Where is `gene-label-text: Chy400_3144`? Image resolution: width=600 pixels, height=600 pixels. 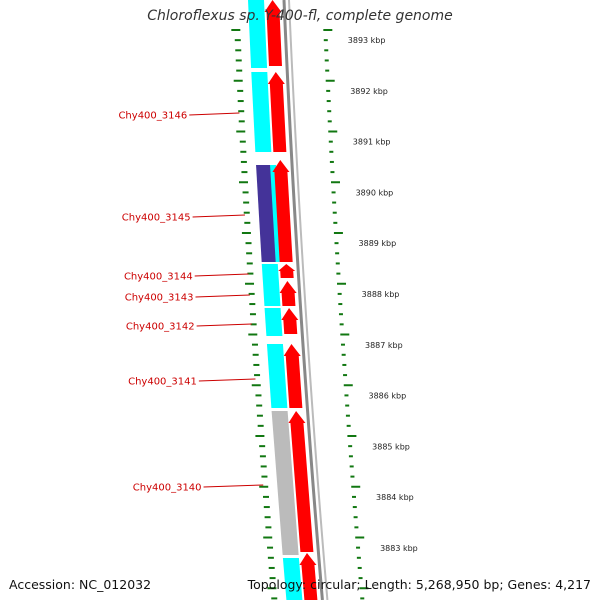
gene-label-text: Chy400_3144 is located at coordinates (158, 277).